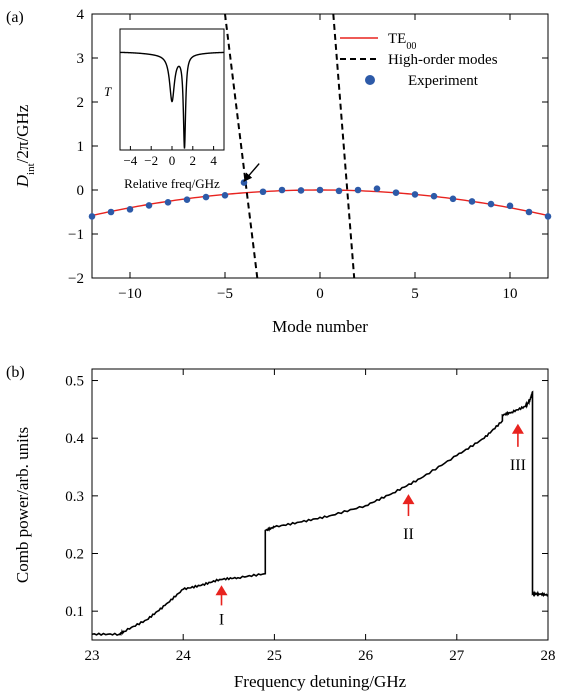  I want to click on y-tick-label: 0.3, so click(74, 497).